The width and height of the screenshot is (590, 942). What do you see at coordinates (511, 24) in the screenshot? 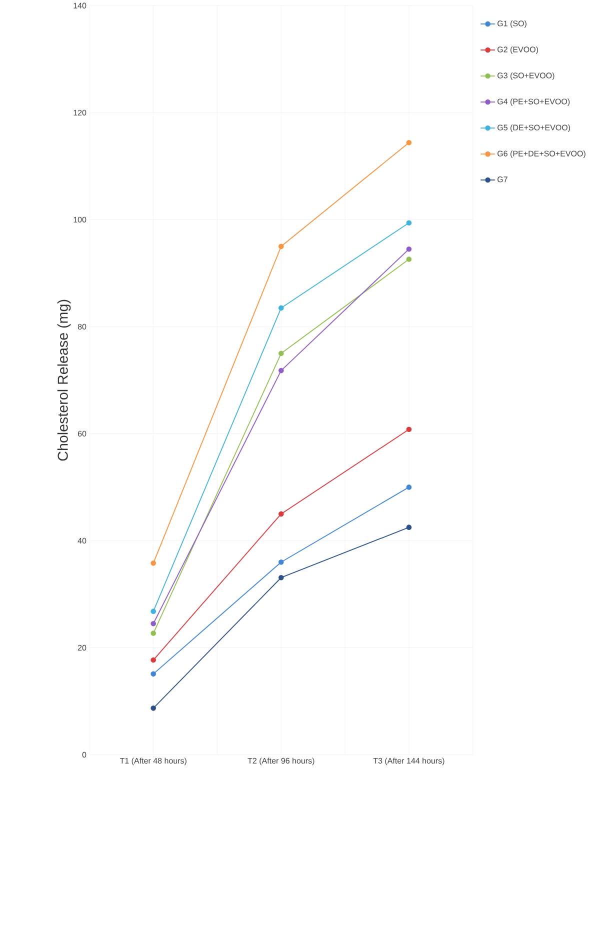
I see `legend-label: G1 (SO)` at bounding box center [511, 24].